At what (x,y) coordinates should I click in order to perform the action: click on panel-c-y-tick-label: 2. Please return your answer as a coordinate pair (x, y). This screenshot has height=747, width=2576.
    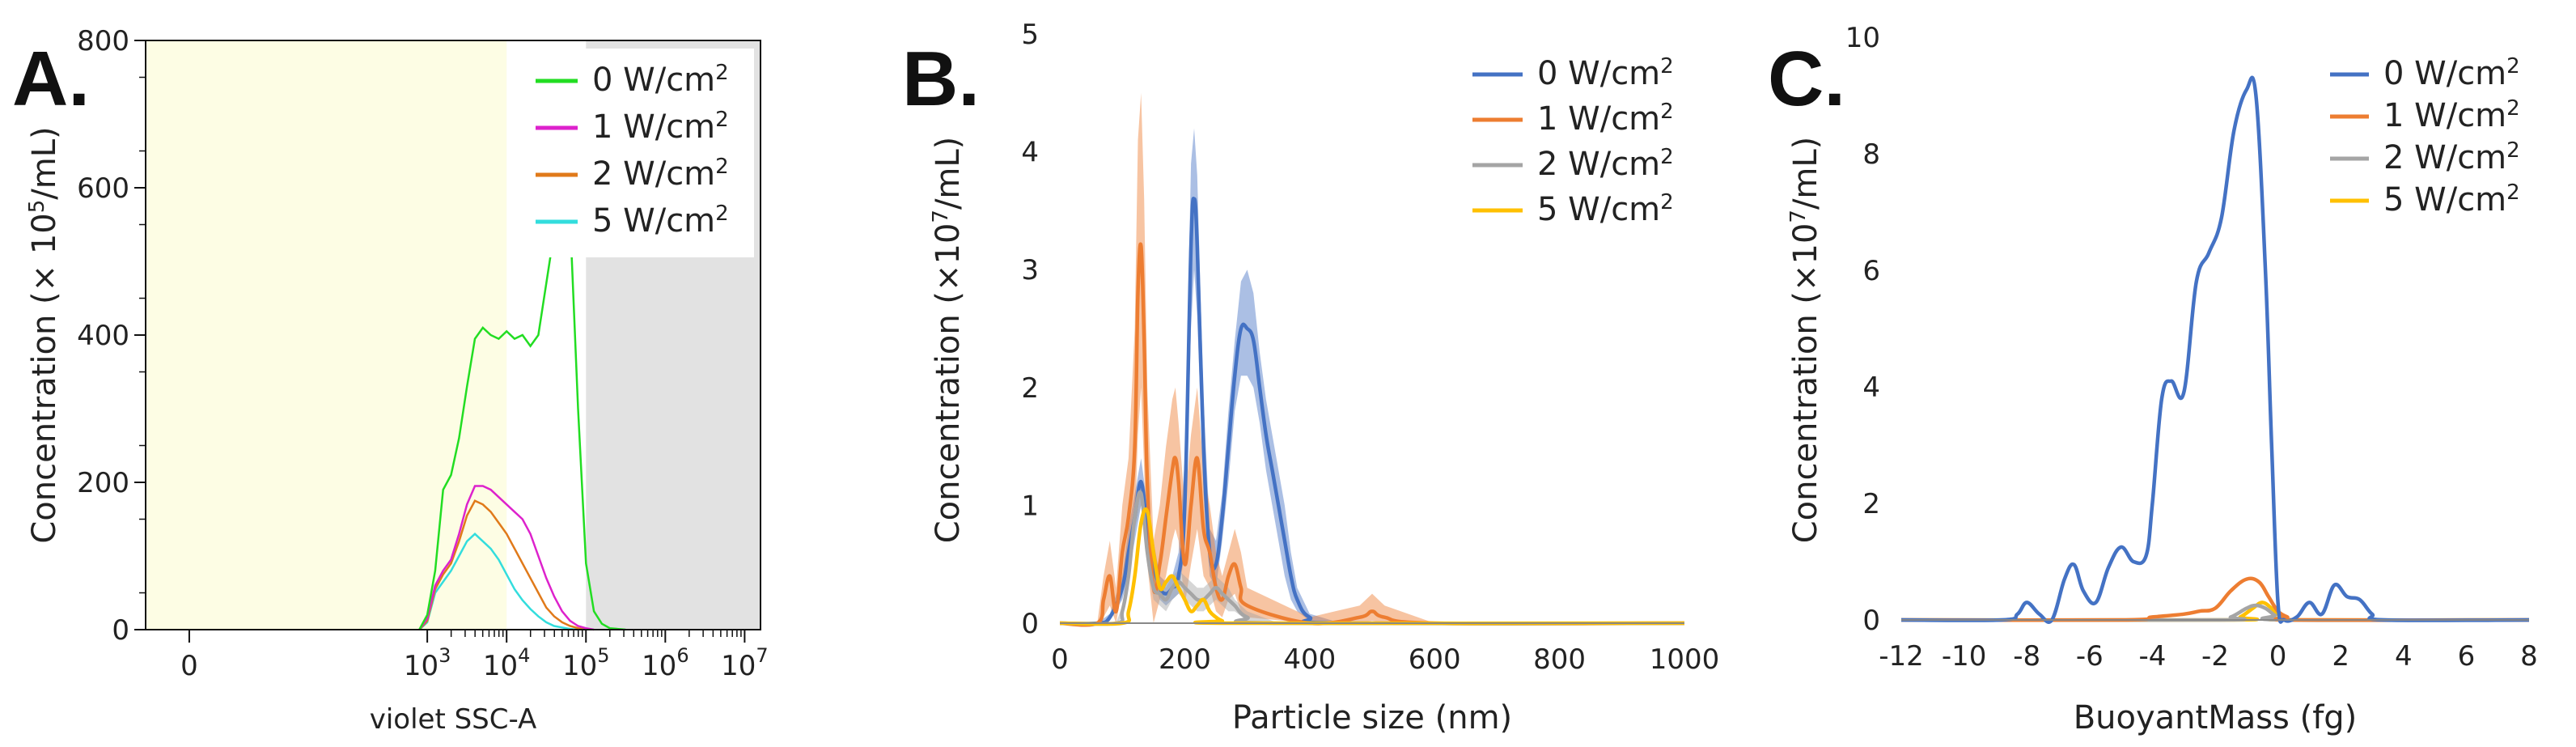
    Looking at the image, I should click on (1871, 504).